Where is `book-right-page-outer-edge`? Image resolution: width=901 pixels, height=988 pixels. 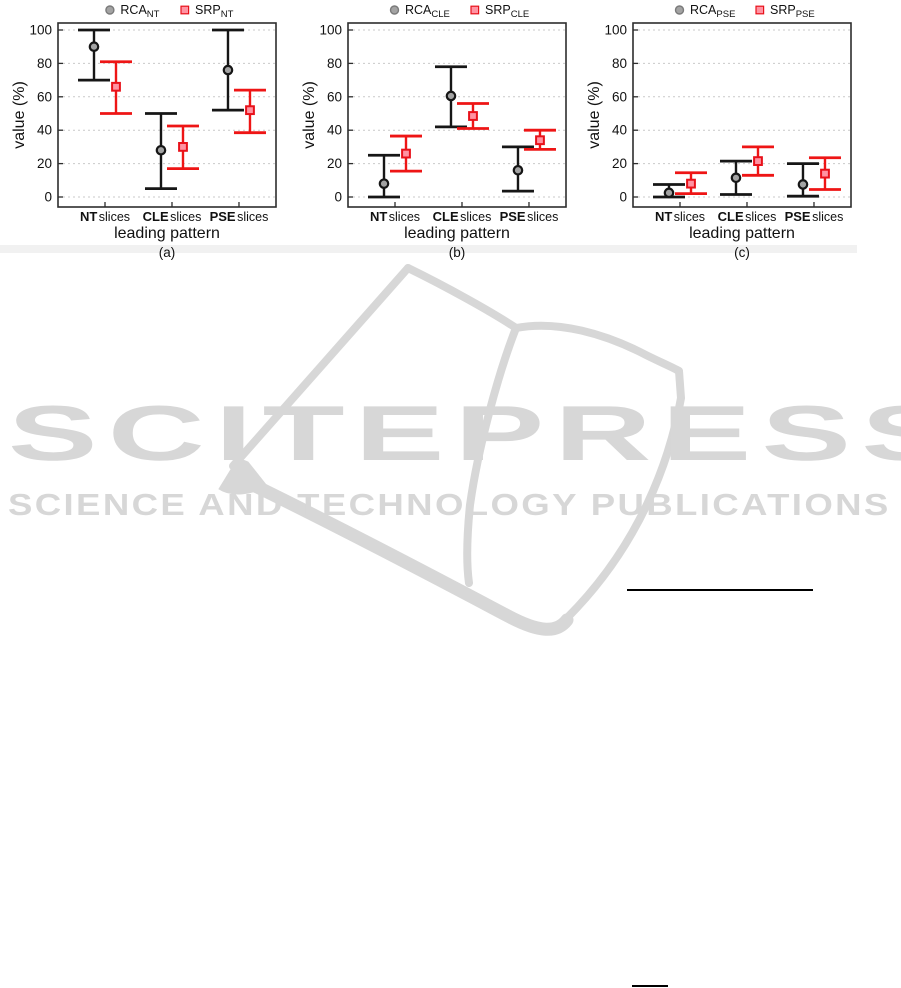 book-right-page-outer-edge is located at coordinates (624, 494).